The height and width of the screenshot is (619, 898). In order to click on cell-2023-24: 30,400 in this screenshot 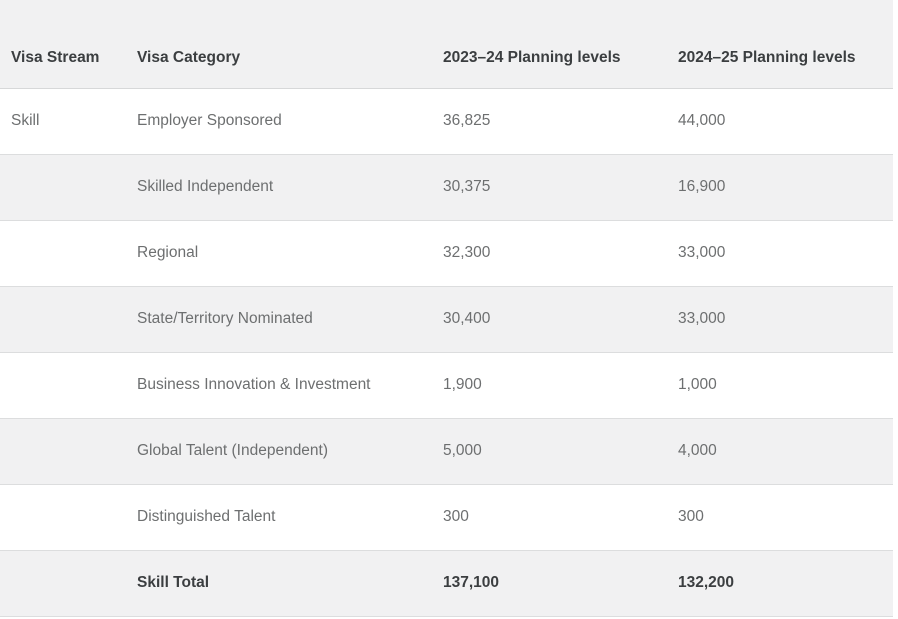, I will do `click(467, 318)`.